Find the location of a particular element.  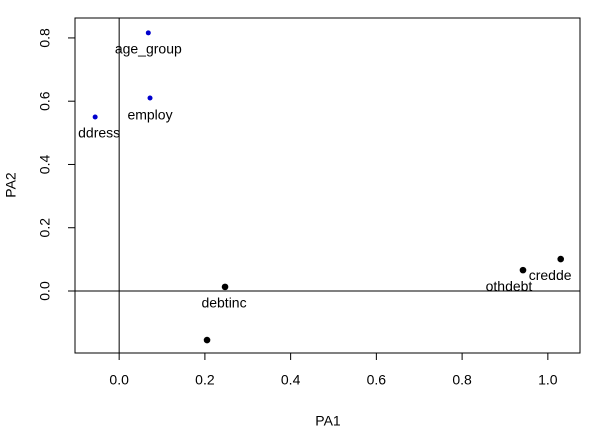

x-tick-label: 0.2 is located at coordinates (205, 380).